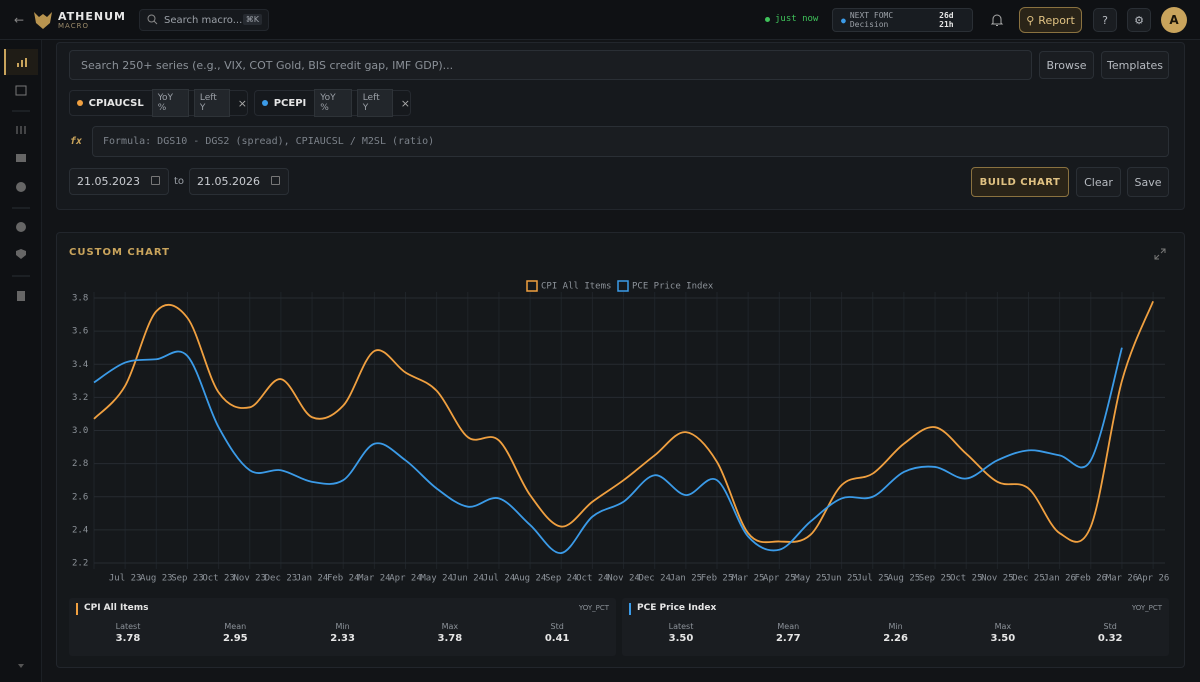 The image size is (1200, 682). Describe the element at coordinates (342, 638) in the screenshot. I see `metric-value: 2.33` at that location.